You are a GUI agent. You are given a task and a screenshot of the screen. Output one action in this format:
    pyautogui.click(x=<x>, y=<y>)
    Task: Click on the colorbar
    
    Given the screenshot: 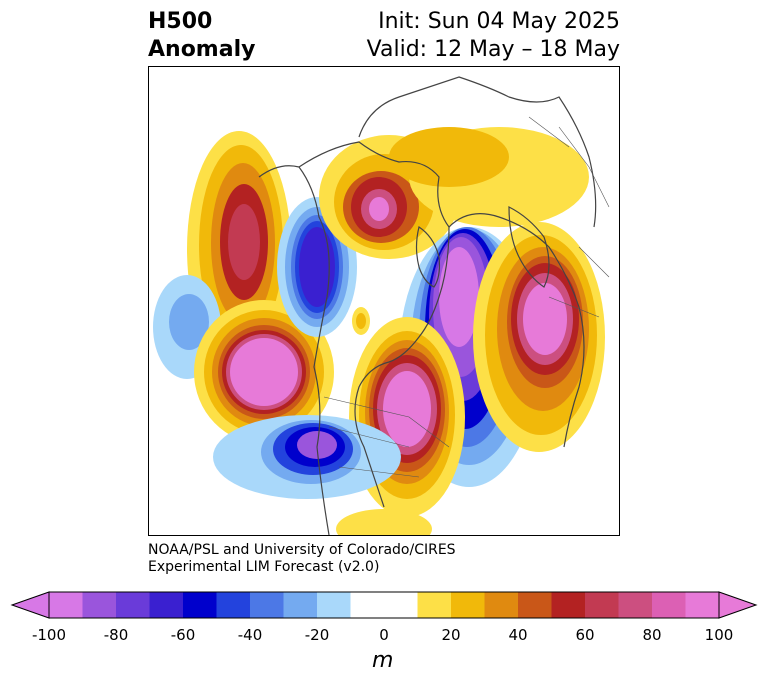 What is the action you would take?
    pyautogui.click(x=384, y=605)
    